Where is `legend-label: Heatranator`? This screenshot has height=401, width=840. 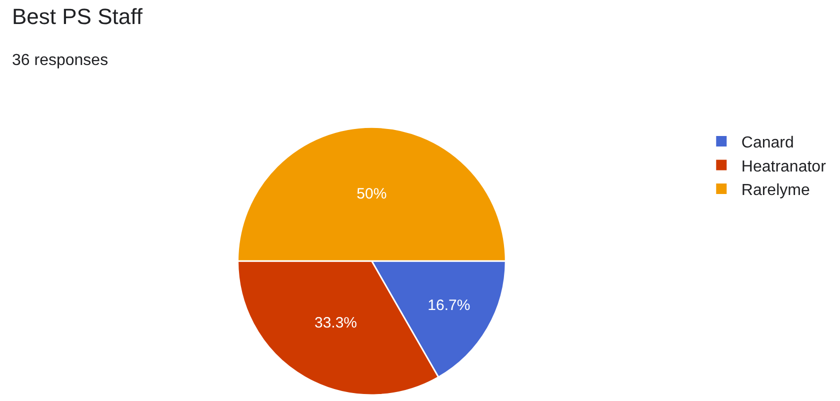 legend-label: Heatranator is located at coordinates (784, 167).